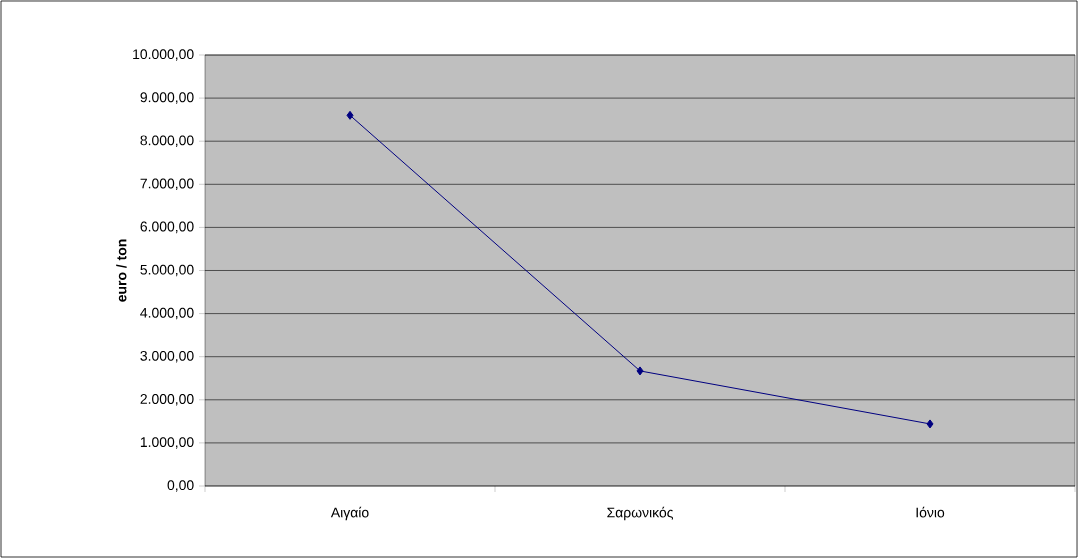 This screenshot has width=1078, height=558. I want to click on y-tick-label: 10.000,00, so click(163, 55).